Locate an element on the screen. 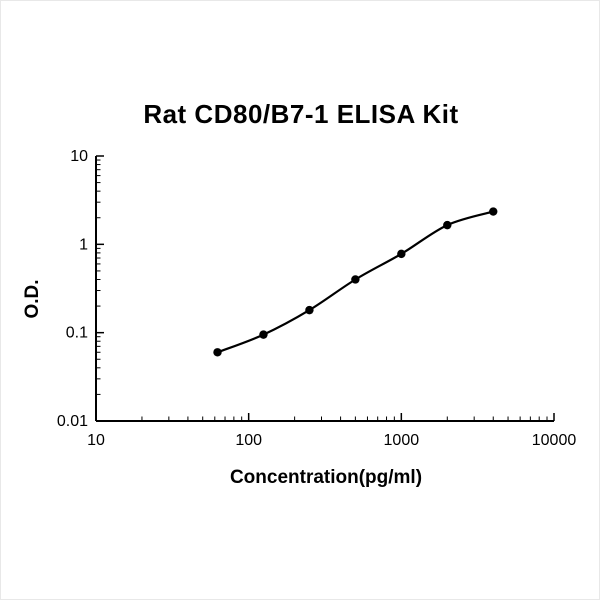 This screenshot has height=600, width=600. x-axis-label: Concentration(pg/ml) is located at coordinates (326, 477).